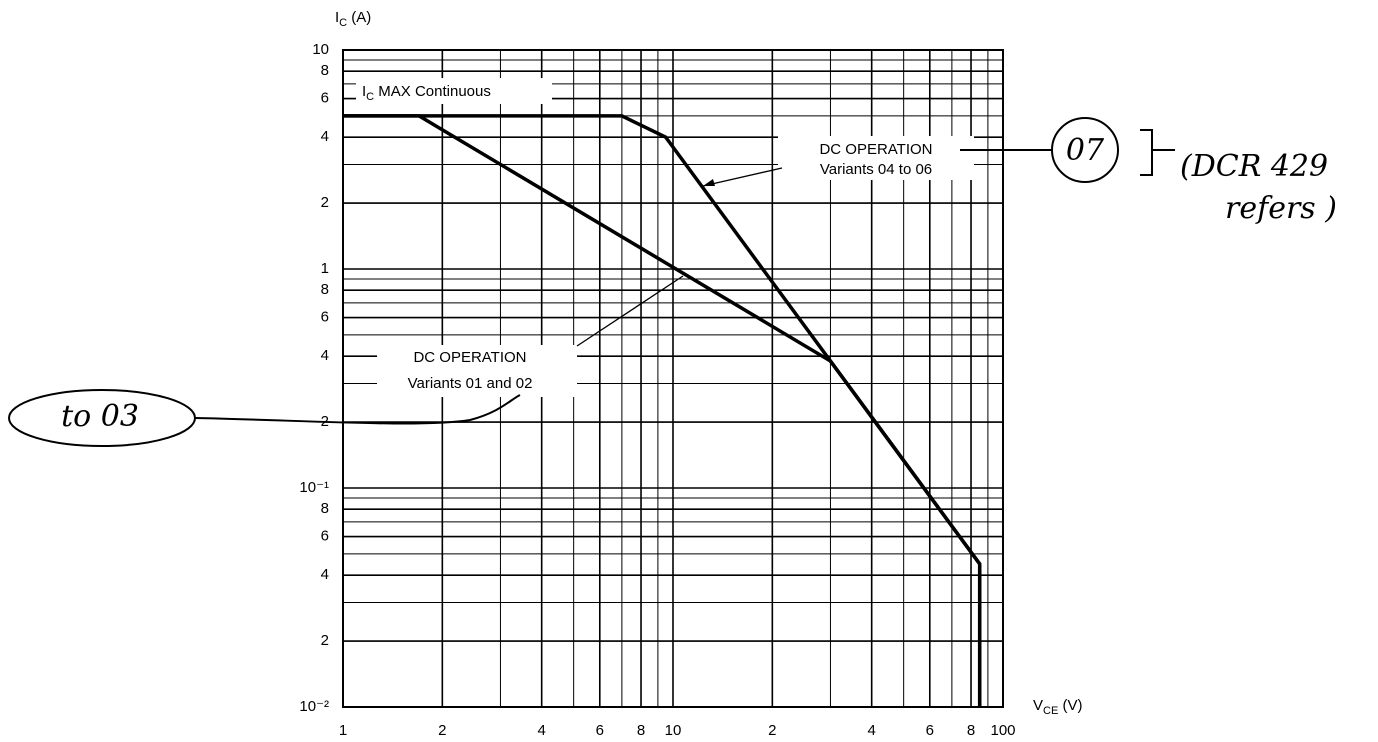 This screenshot has width=1378, height=742. I want to click on hand-note: to 03, so click(100, 416).